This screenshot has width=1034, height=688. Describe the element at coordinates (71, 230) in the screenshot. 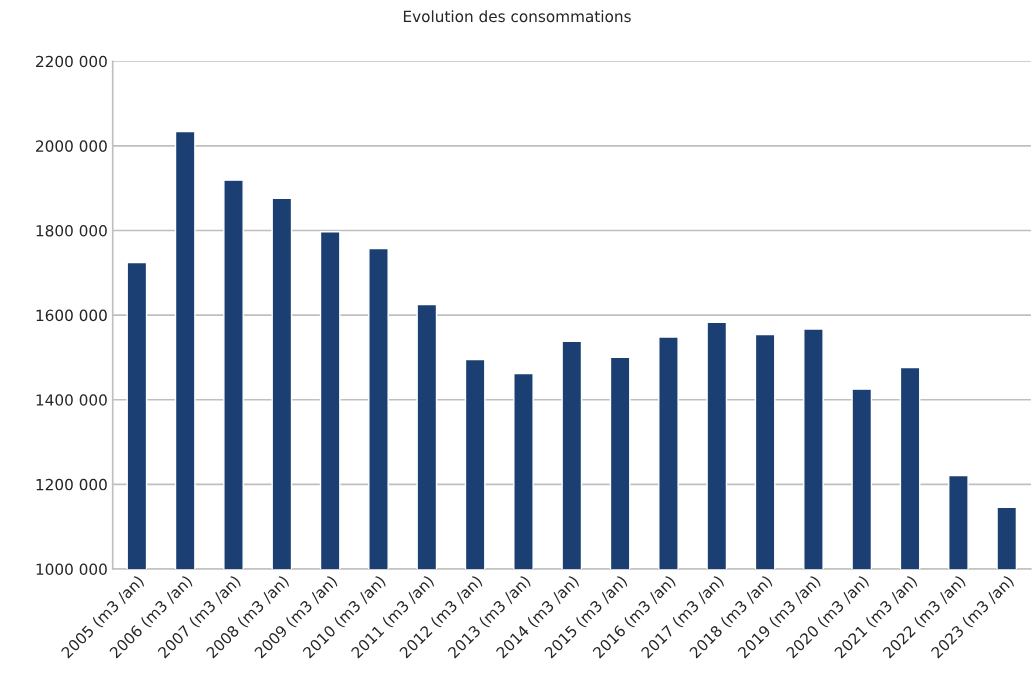

I see `y-tick-label: 1800 000` at that location.